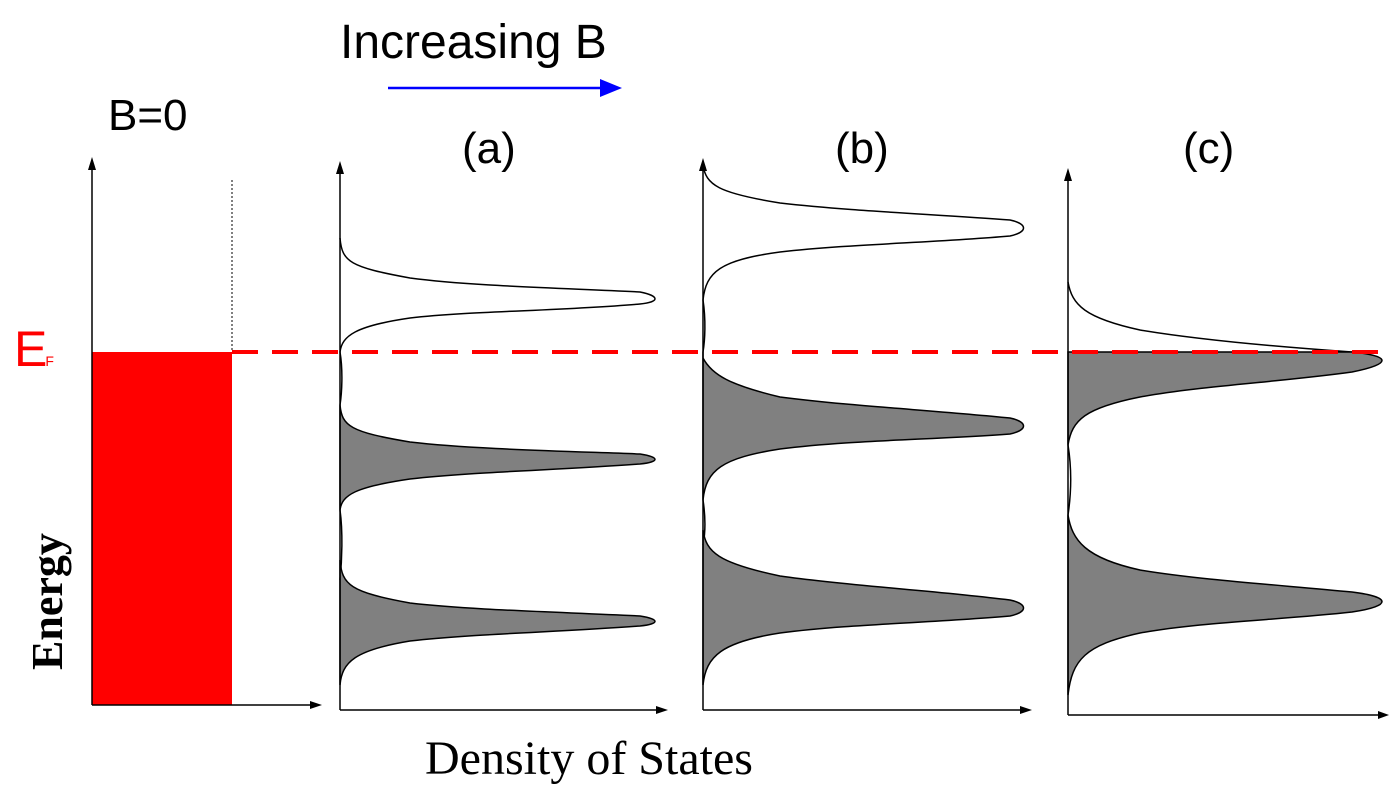 The width and height of the screenshot is (1390, 787). What do you see at coordinates (589, 758) in the screenshot?
I see `dos-axis-label: Density of States` at bounding box center [589, 758].